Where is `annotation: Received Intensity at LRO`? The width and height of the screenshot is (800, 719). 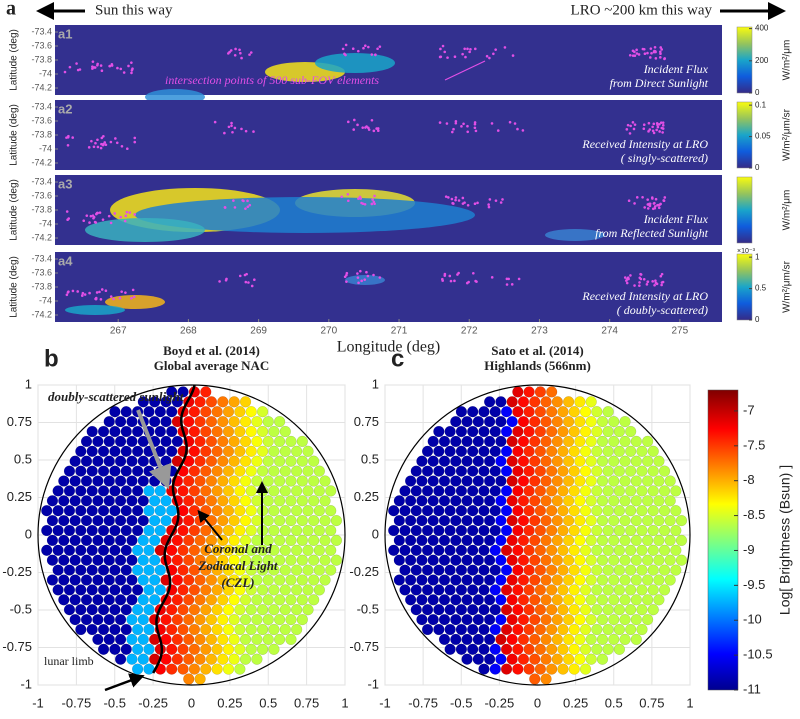
annotation: Received Intensity at LRO is located at coordinates (644, 144).